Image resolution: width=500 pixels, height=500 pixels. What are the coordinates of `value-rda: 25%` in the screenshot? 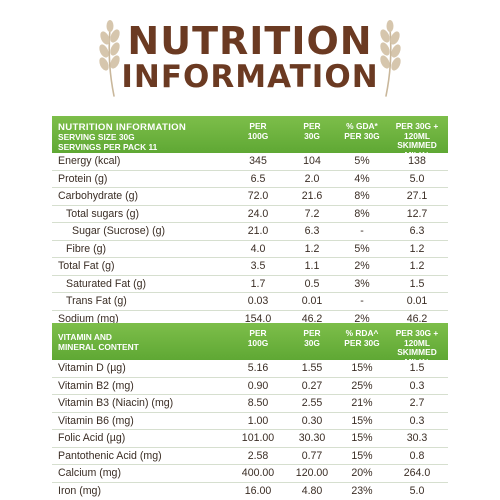 It's located at (362, 385).